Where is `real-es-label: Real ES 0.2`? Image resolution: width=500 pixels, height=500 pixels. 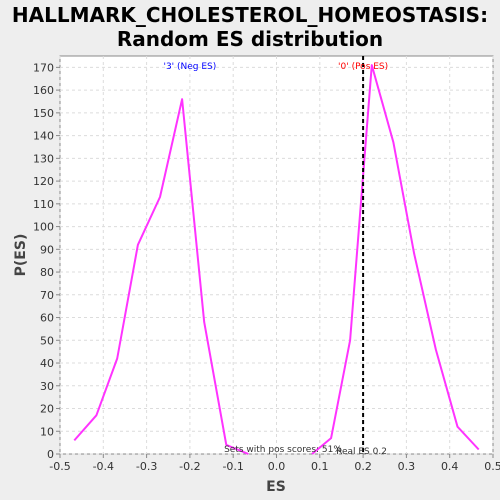
real-es-label: Real ES 0.2 is located at coordinates (361, 452).